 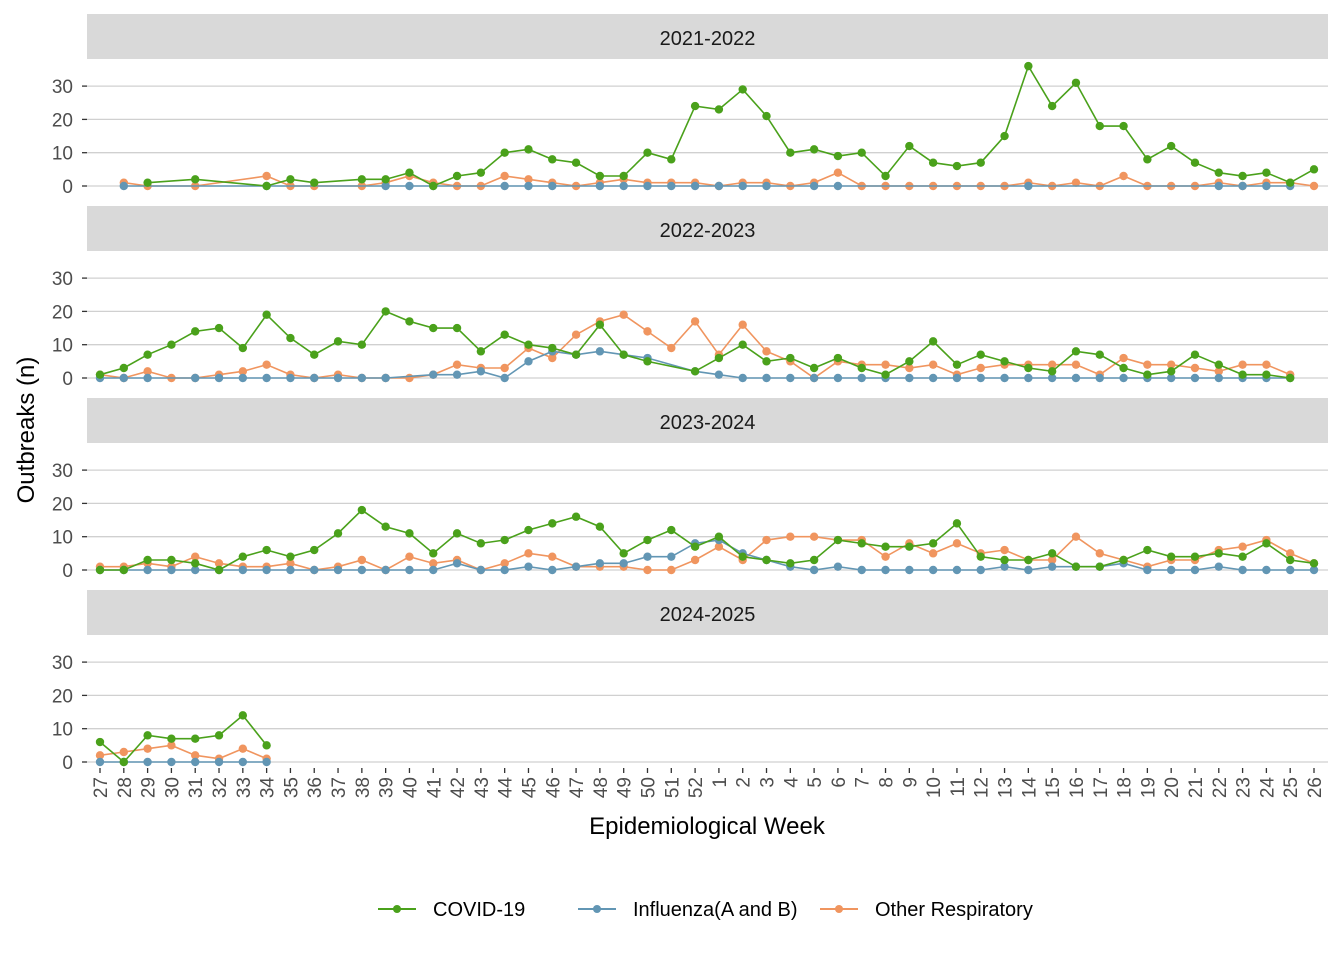 I want to click on series-line-other, so click(x=707, y=553).